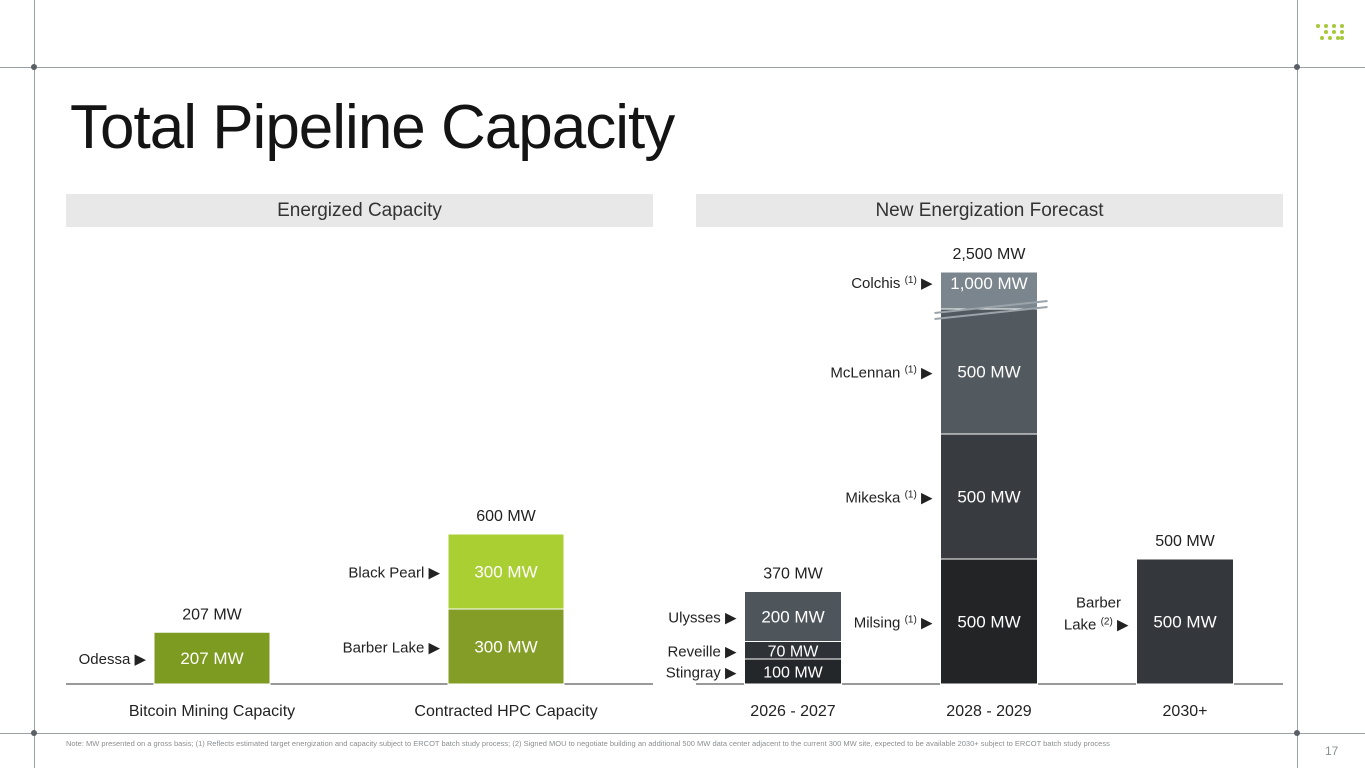  Describe the element at coordinates (702, 618) in the screenshot. I see `series-label-ulysses: Ulysses ▶` at that location.